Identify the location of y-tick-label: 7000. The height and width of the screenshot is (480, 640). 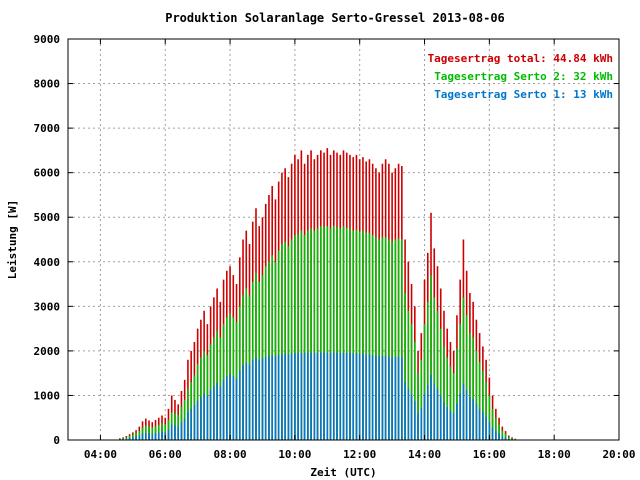
(47, 128).